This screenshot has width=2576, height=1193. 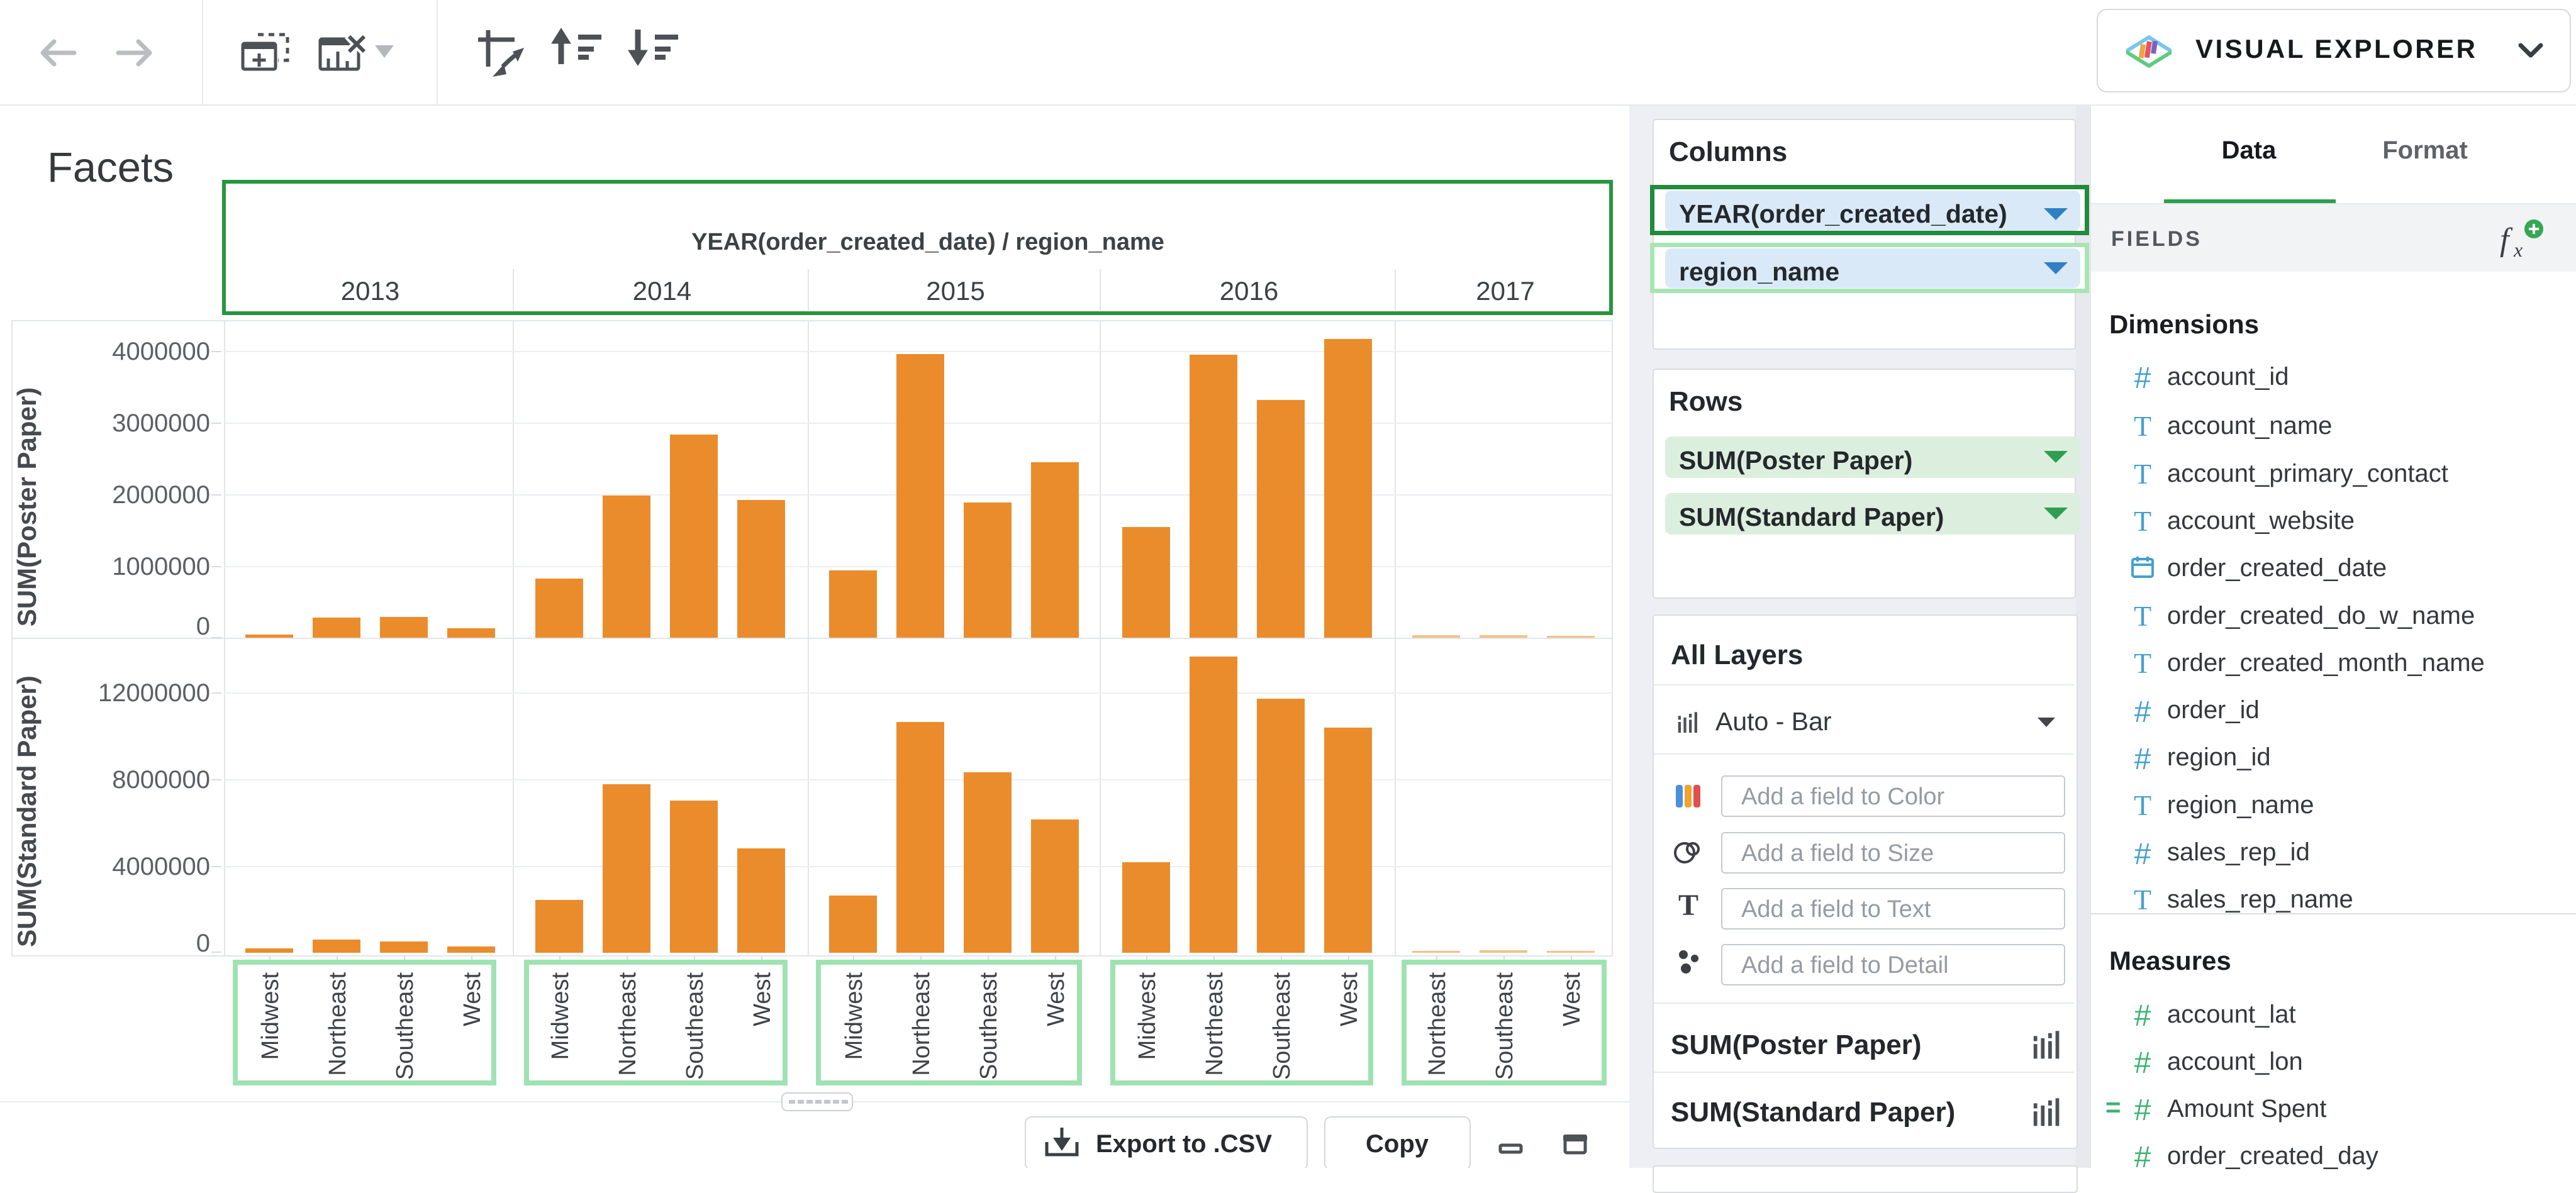 What do you see at coordinates (161, 495) in the screenshot?
I see `svg-text: 2000000` at bounding box center [161, 495].